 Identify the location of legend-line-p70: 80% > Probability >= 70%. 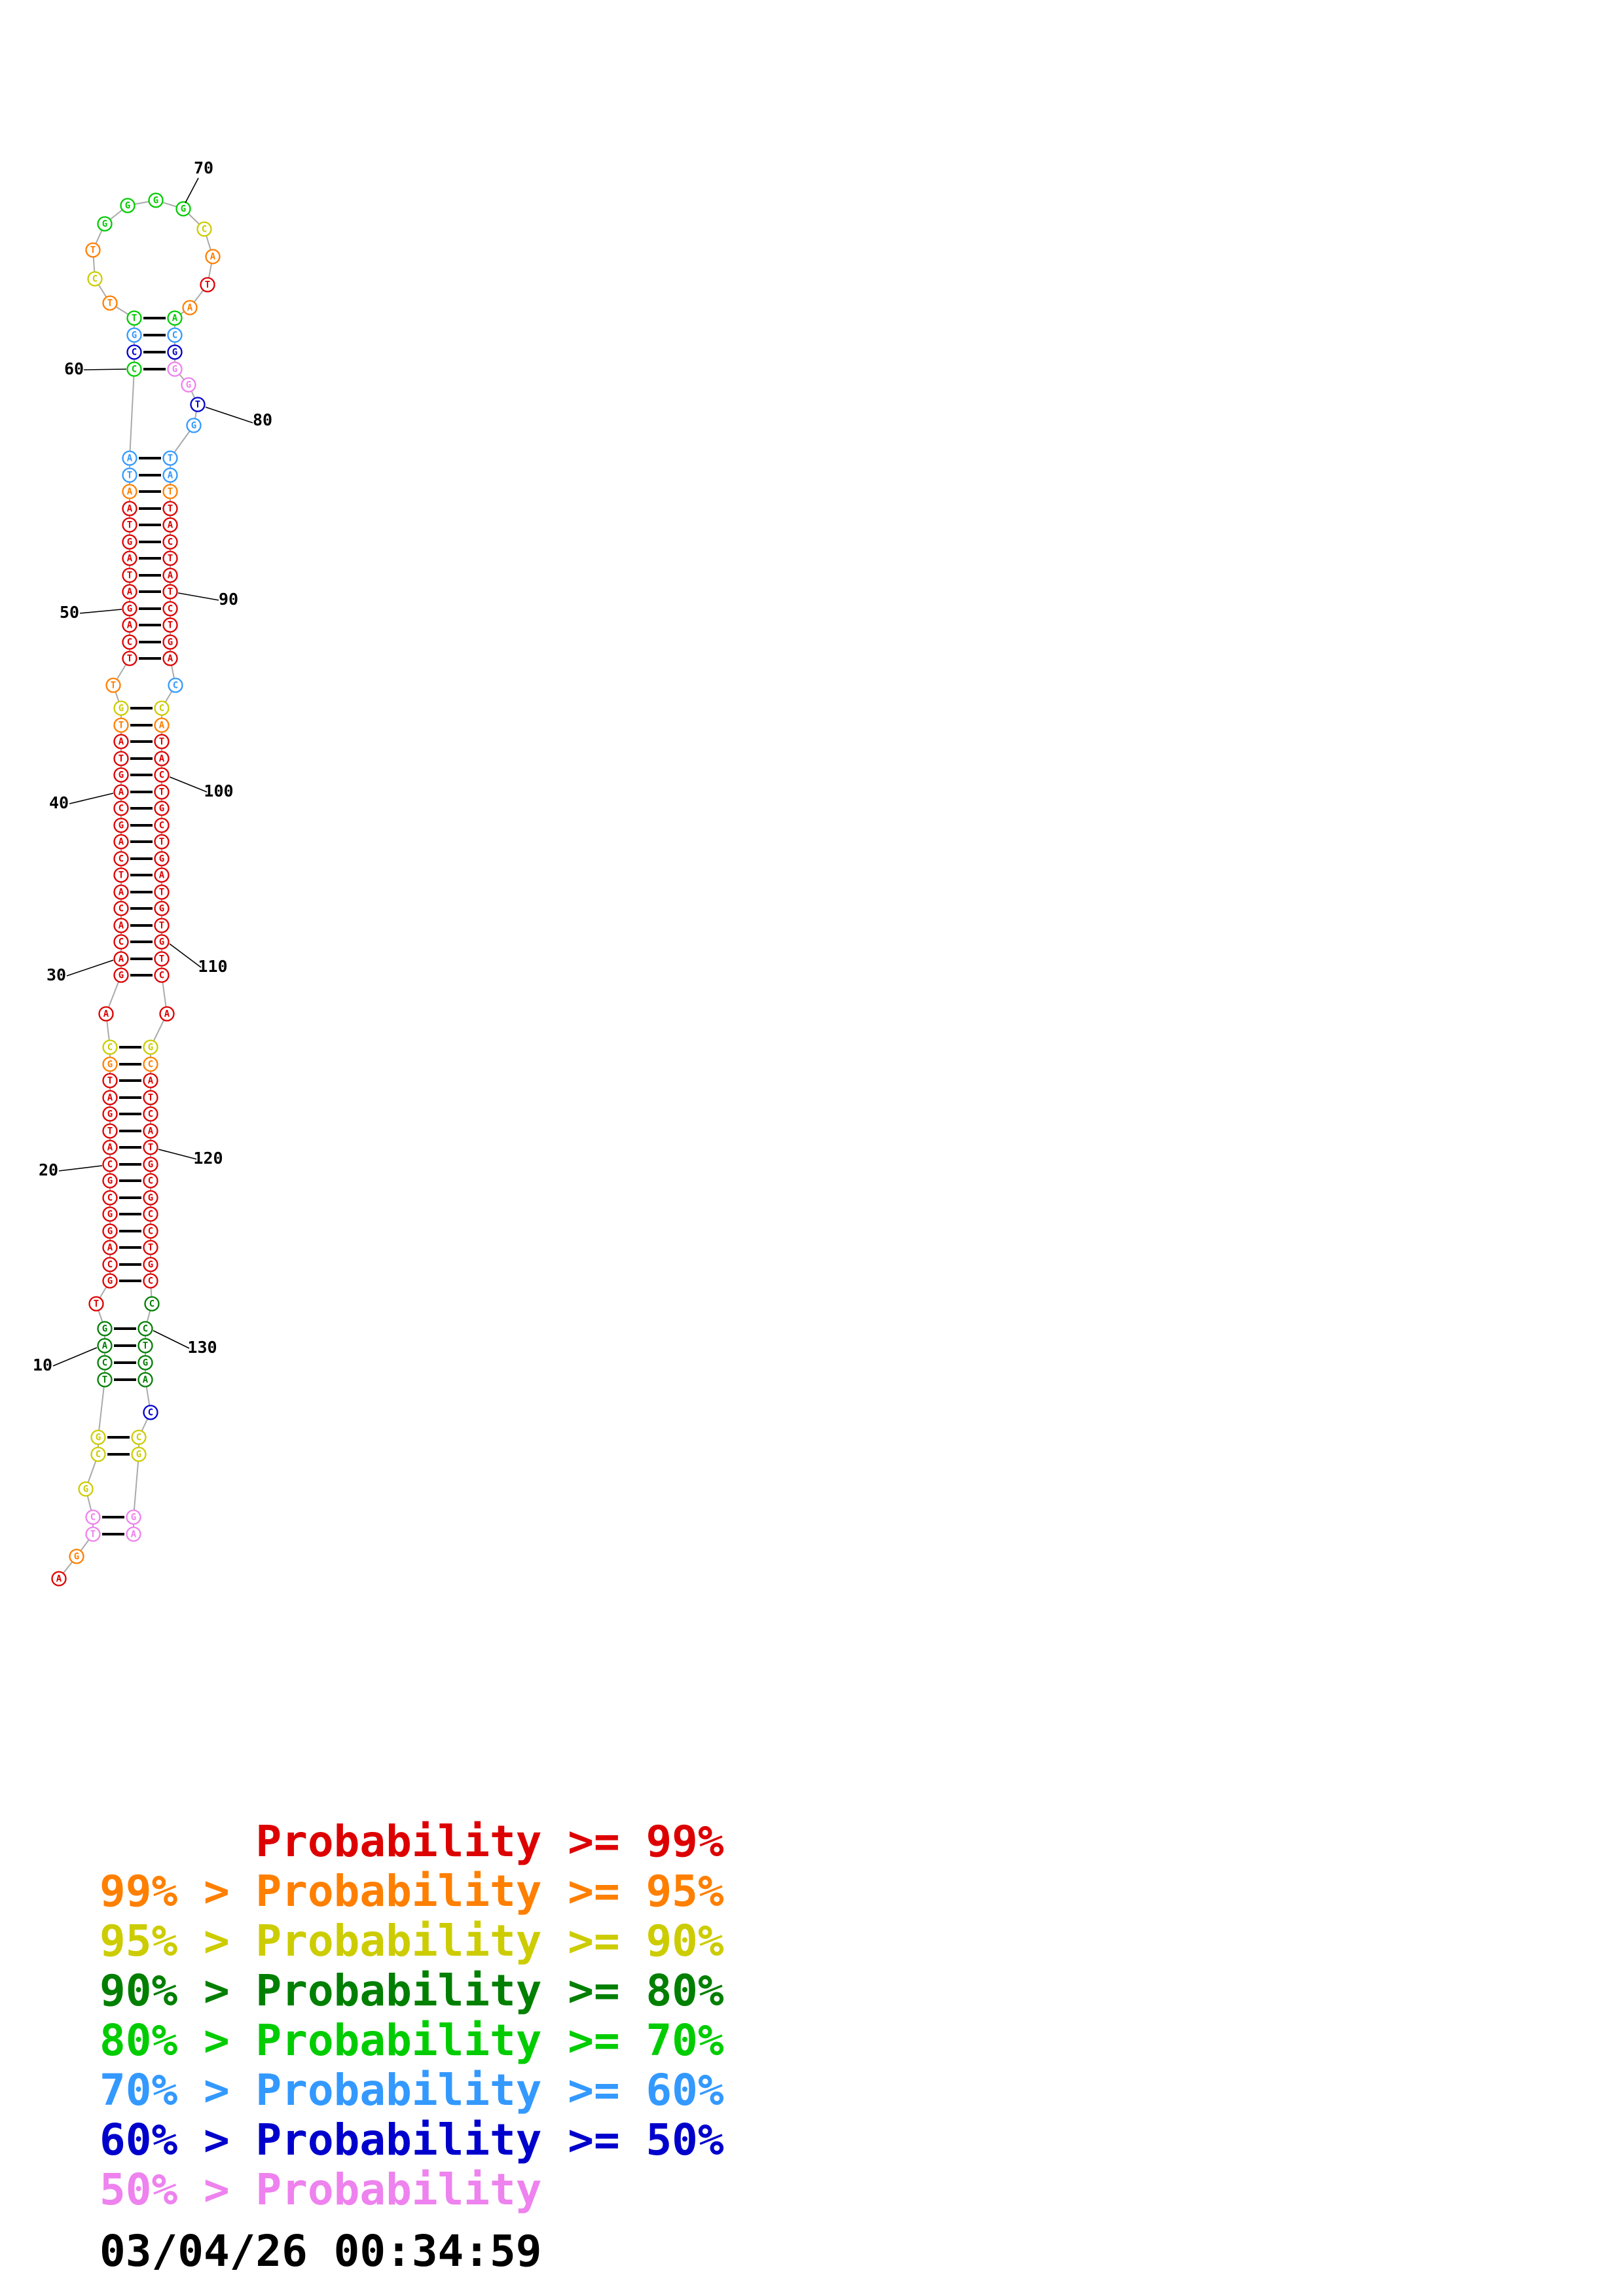
(412, 2040).